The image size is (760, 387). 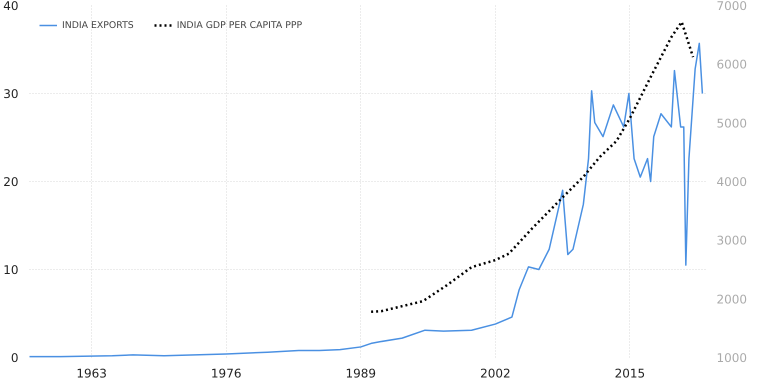 I want to click on x-tick-label: 1989, so click(x=361, y=373).